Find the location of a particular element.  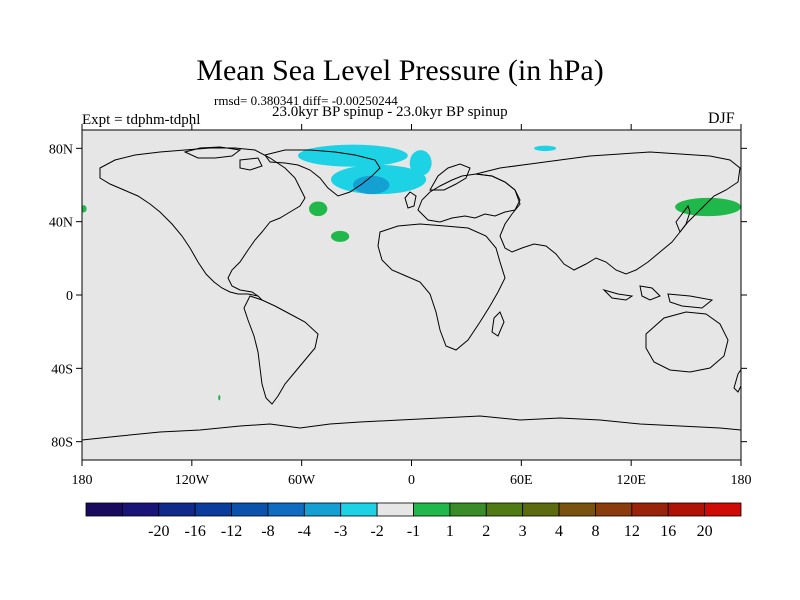

colorbar-label: -4 is located at coordinates (304, 531).